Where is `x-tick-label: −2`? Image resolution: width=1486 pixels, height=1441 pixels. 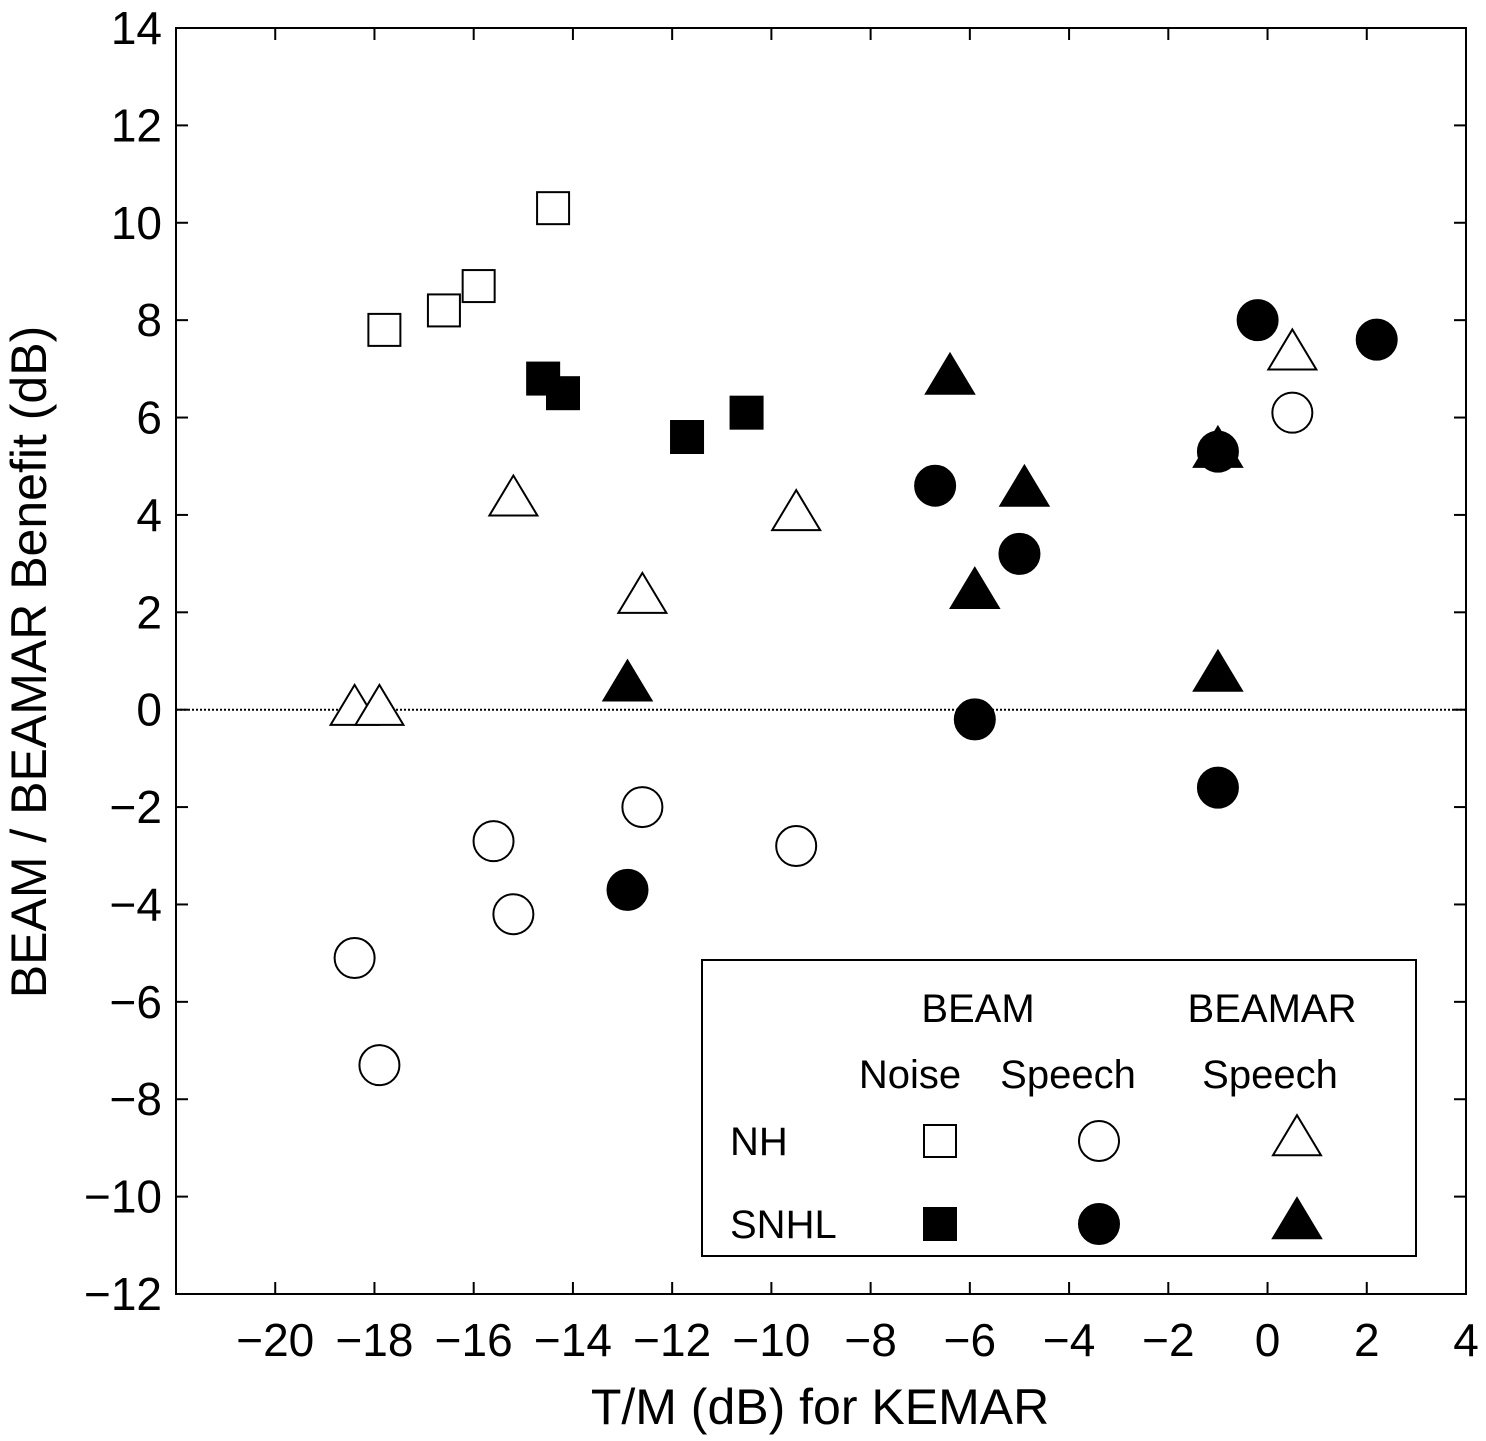
x-tick-label: −2 is located at coordinates (1168, 1340).